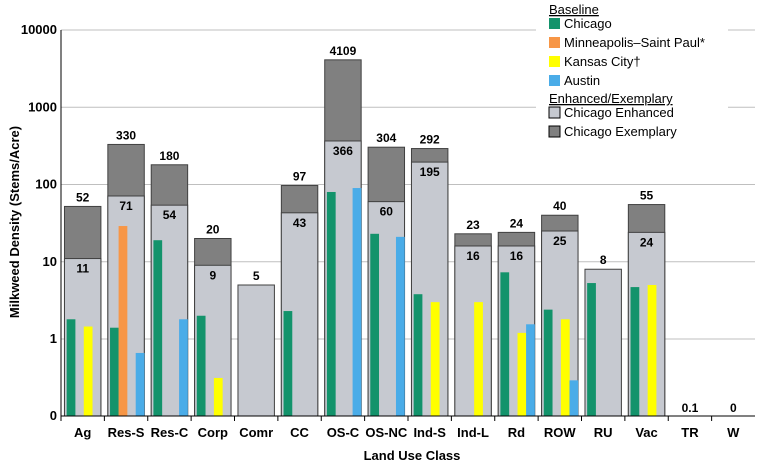  I want to click on x-tick-label: W, so click(733, 432).